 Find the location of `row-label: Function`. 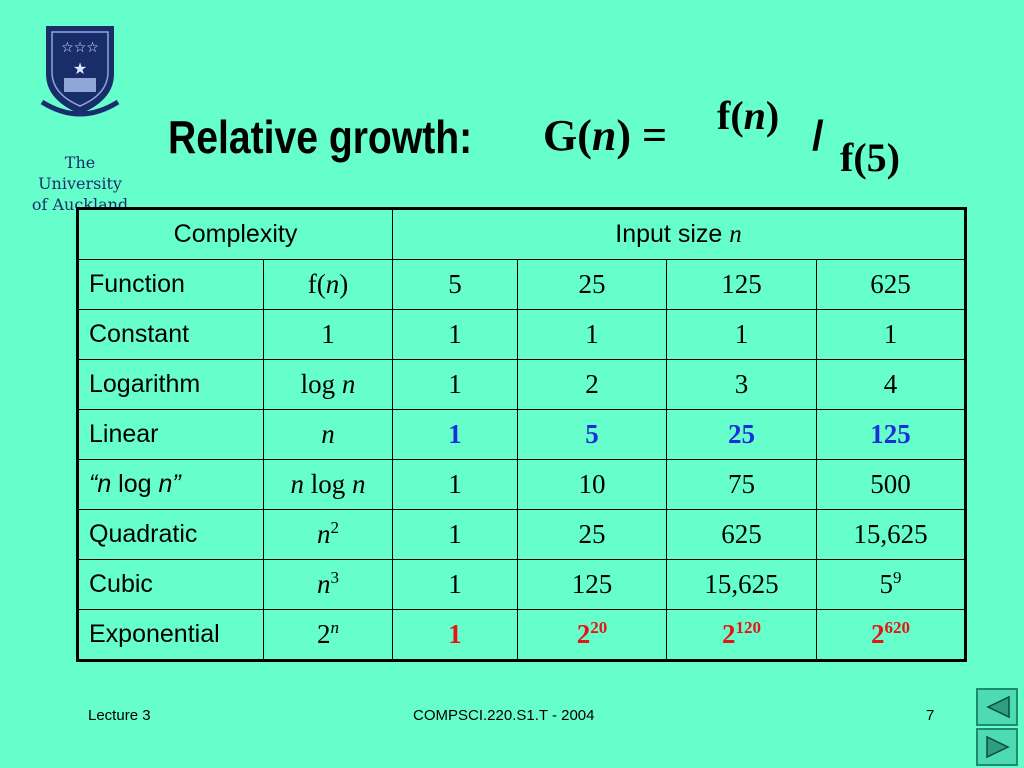

row-label: Function is located at coordinates (170, 284).